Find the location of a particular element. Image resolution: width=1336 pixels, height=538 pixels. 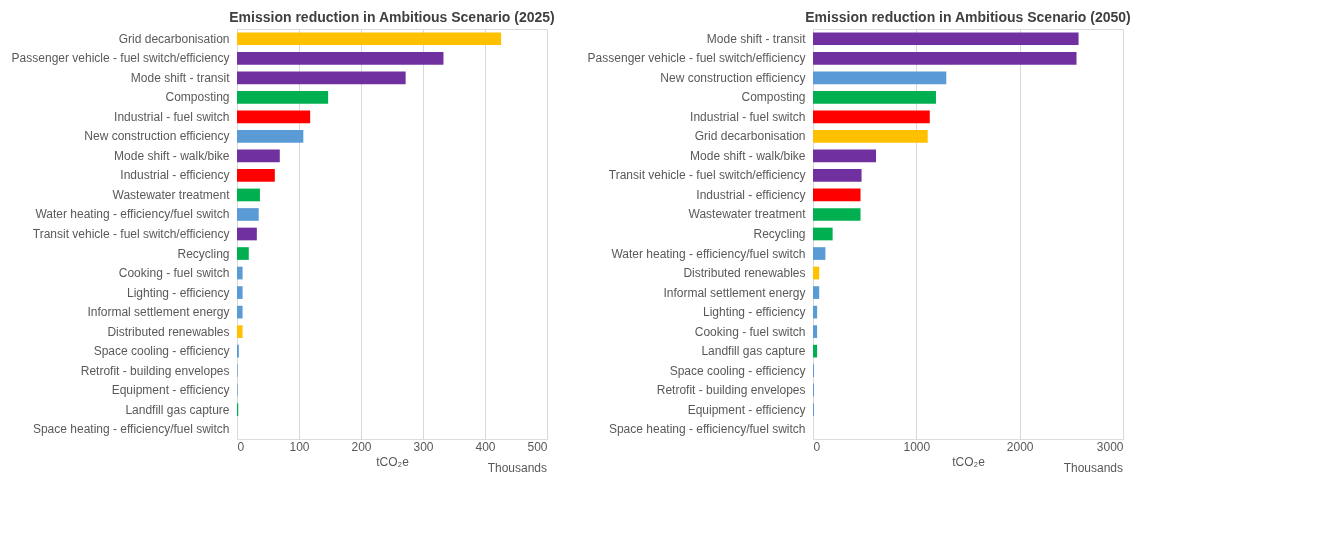

x-tick-label: 300 is located at coordinates (423, 446).